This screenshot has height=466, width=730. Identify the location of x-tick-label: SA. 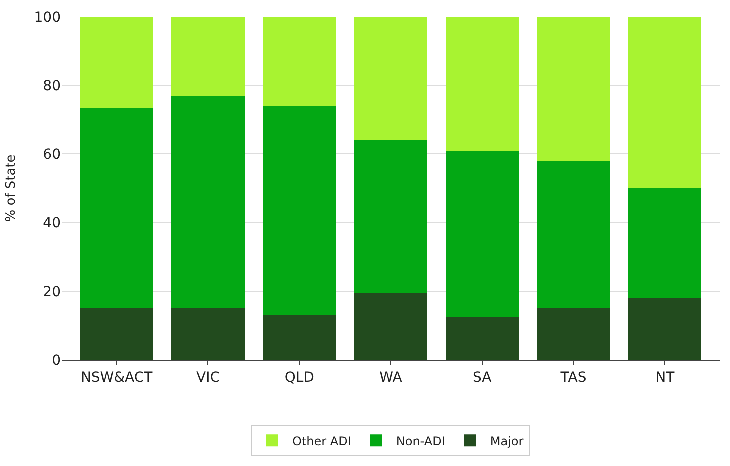
(482, 378).